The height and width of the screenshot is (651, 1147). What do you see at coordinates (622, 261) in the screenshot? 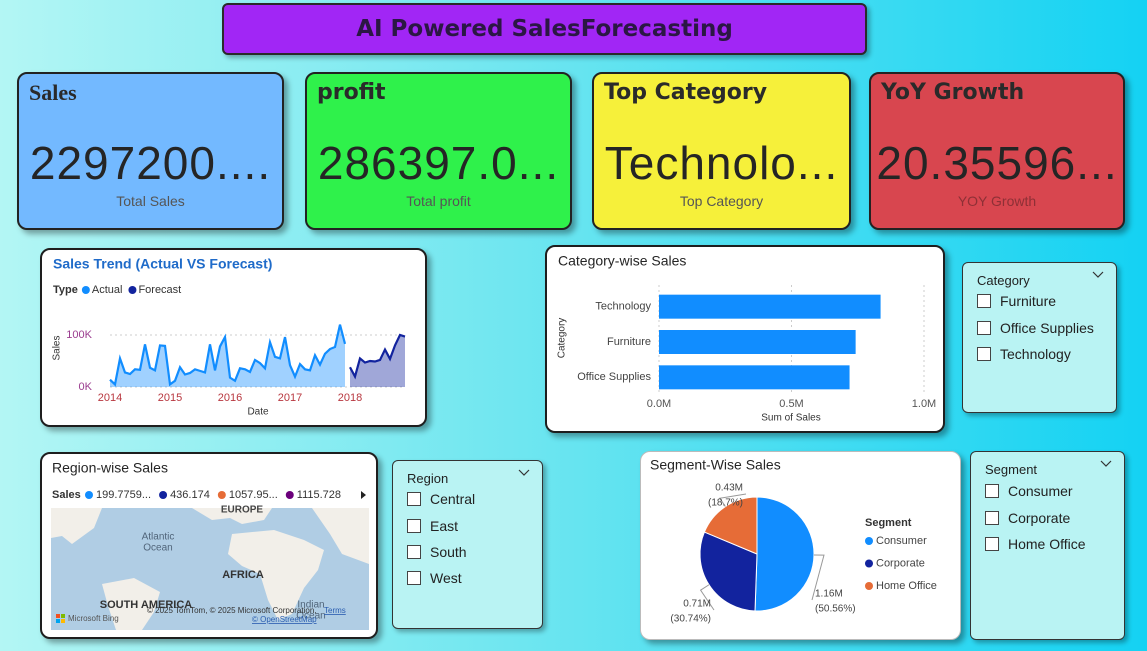
I see `chart-title: Category-wise Sales` at bounding box center [622, 261].